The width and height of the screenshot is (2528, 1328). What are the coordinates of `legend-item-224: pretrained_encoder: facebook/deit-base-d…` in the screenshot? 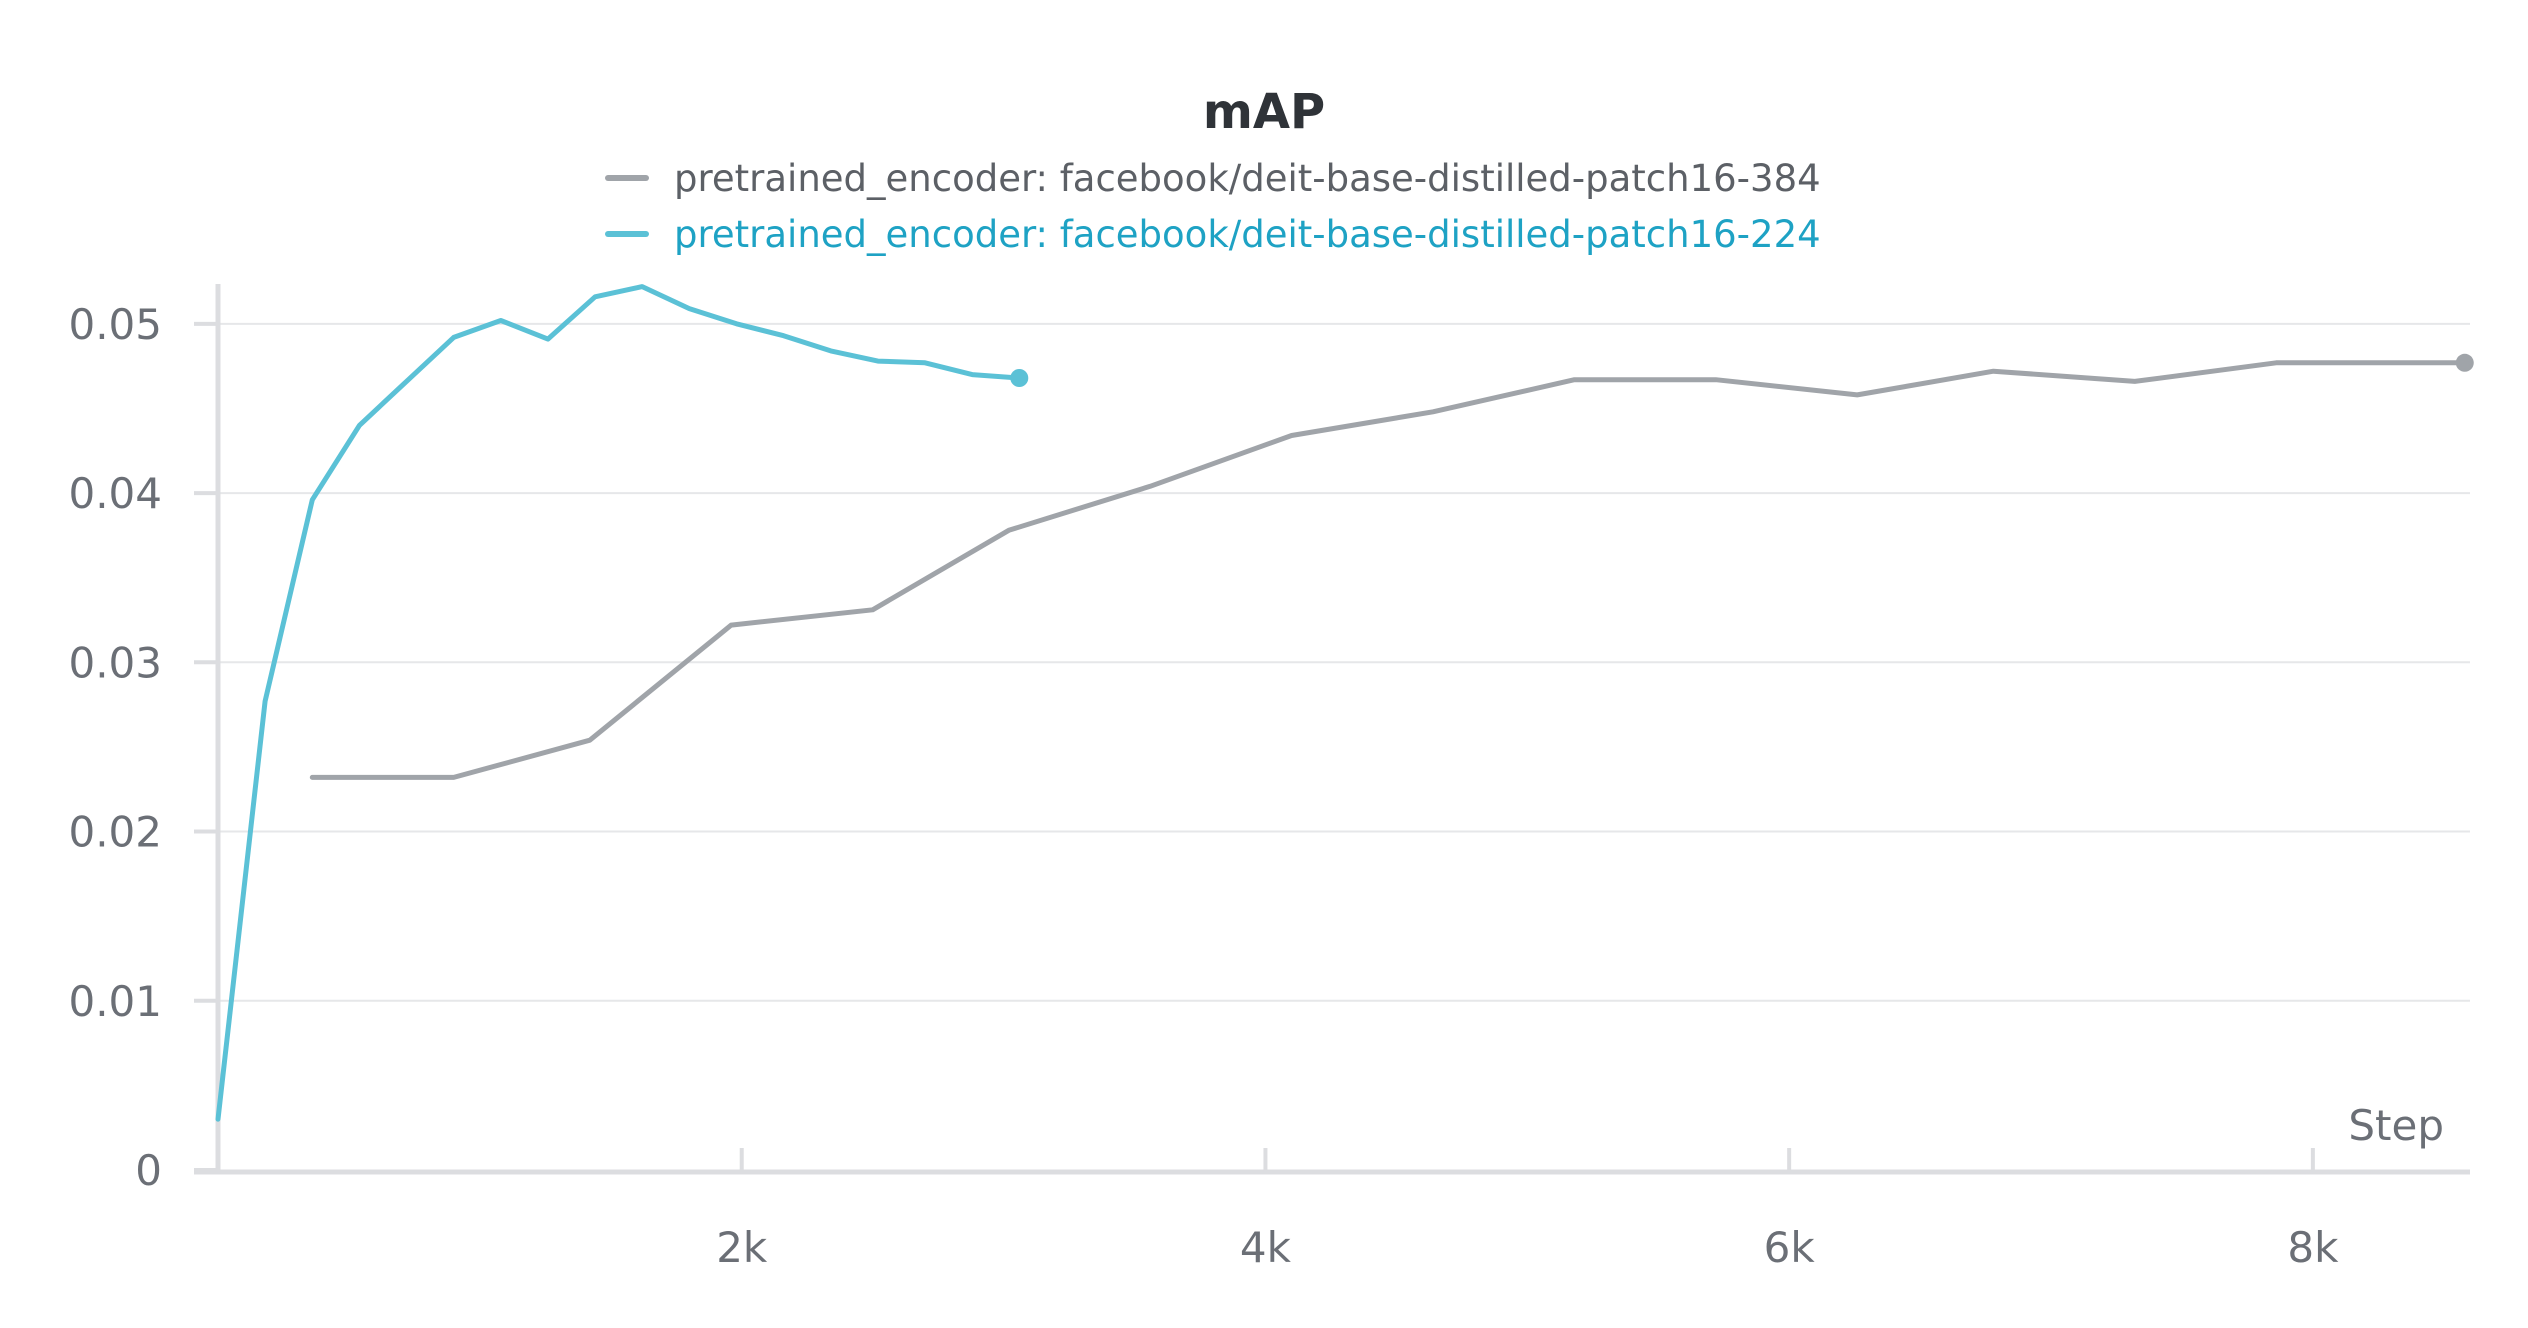 It's located at (1213, 234).